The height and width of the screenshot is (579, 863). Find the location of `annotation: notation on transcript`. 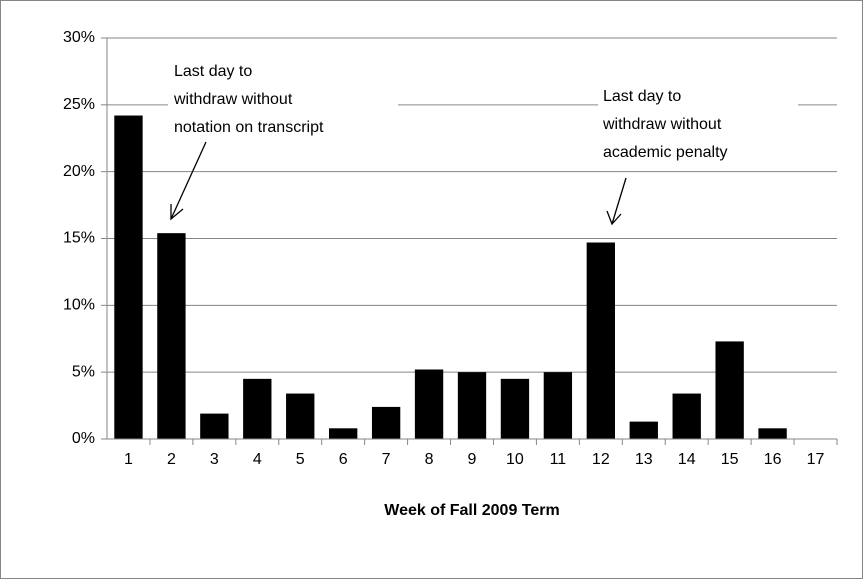

annotation: notation on transcript is located at coordinates (249, 127).